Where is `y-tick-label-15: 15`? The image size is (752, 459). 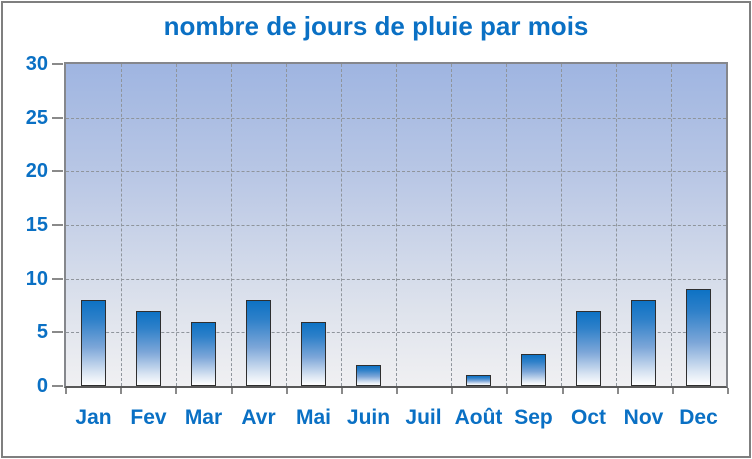
y-tick-label-15: 15 is located at coordinates (36, 225).